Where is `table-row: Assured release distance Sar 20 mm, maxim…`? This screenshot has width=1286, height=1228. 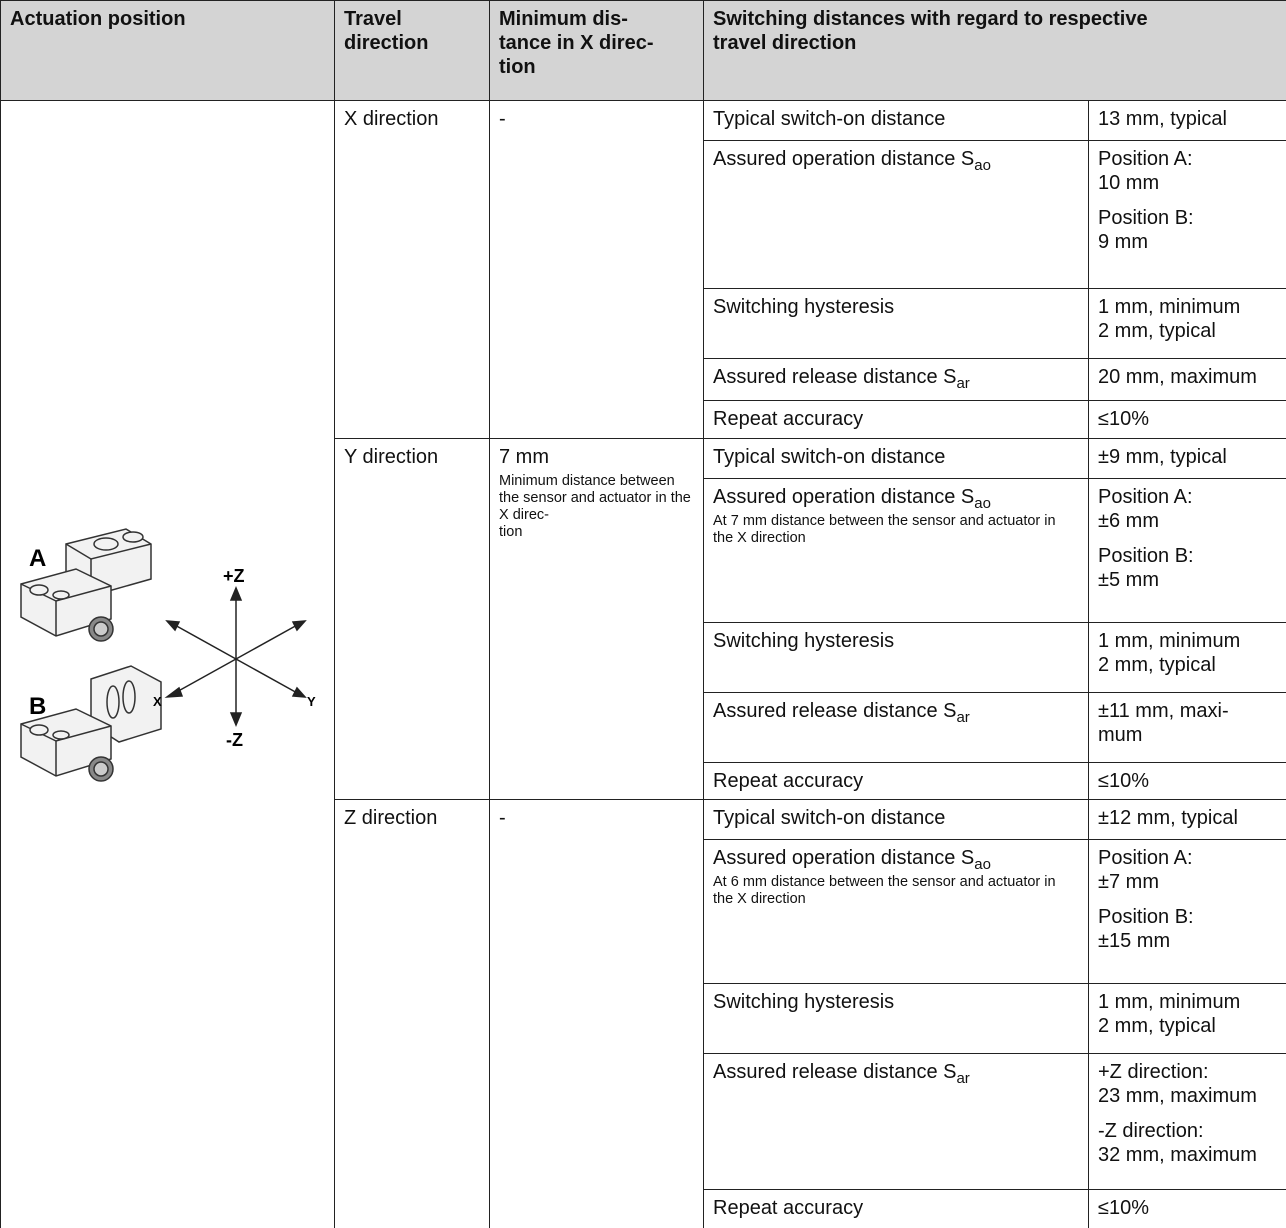
table-row: Assured release distance Sar 20 mm, maxim… is located at coordinates (643, 379).